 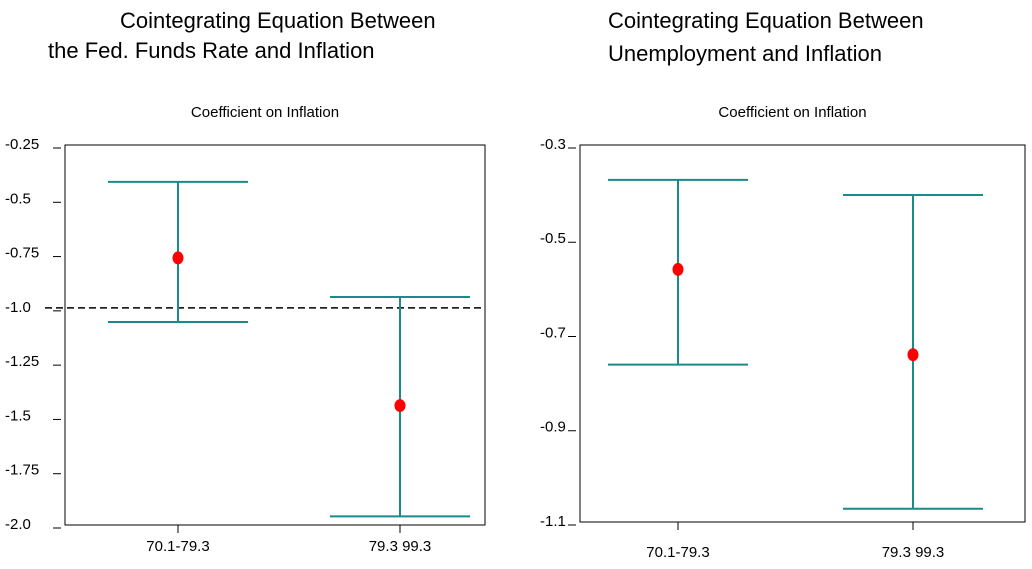 What do you see at coordinates (211, 50) in the screenshot?
I see `chart-title: the Fed. Funds Rate and Inflation` at bounding box center [211, 50].